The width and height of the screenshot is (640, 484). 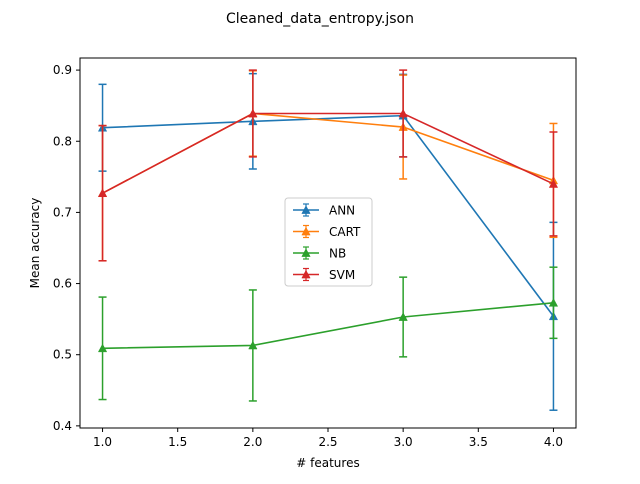 What do you see at coordinates (320, 19) in the screenshot?
I see `chart-title: Cleaned_data_entropy.json` at bounding box center [320, 19].